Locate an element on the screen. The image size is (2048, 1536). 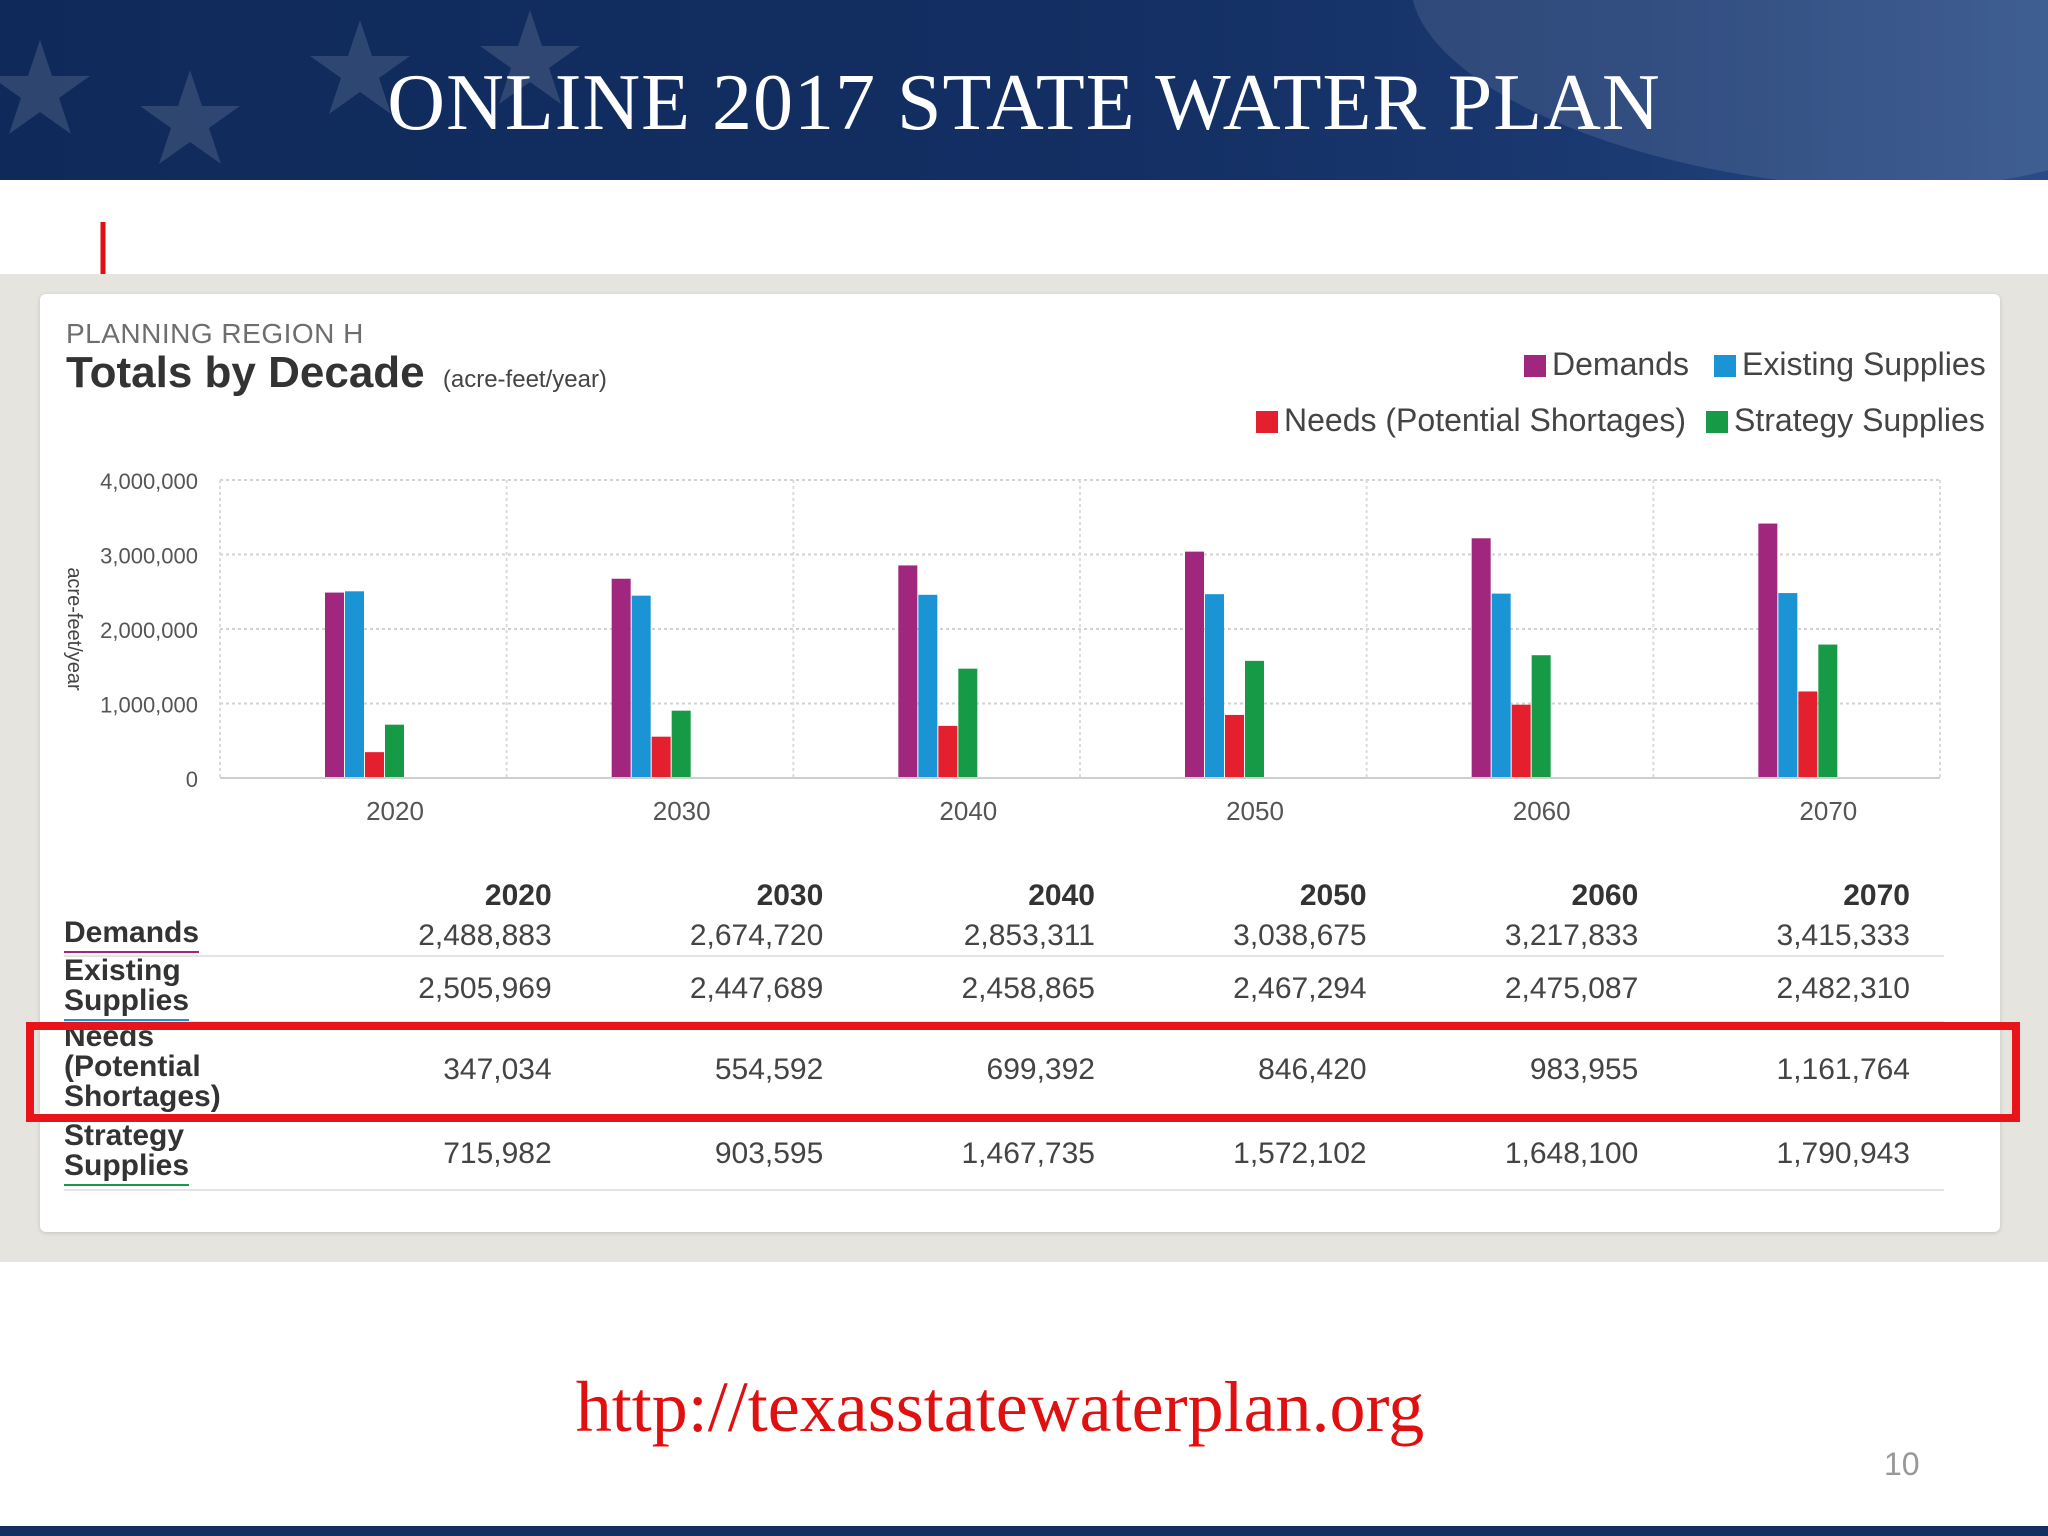
table-cell: 2,674,720 is located at coordinates (721, 936).